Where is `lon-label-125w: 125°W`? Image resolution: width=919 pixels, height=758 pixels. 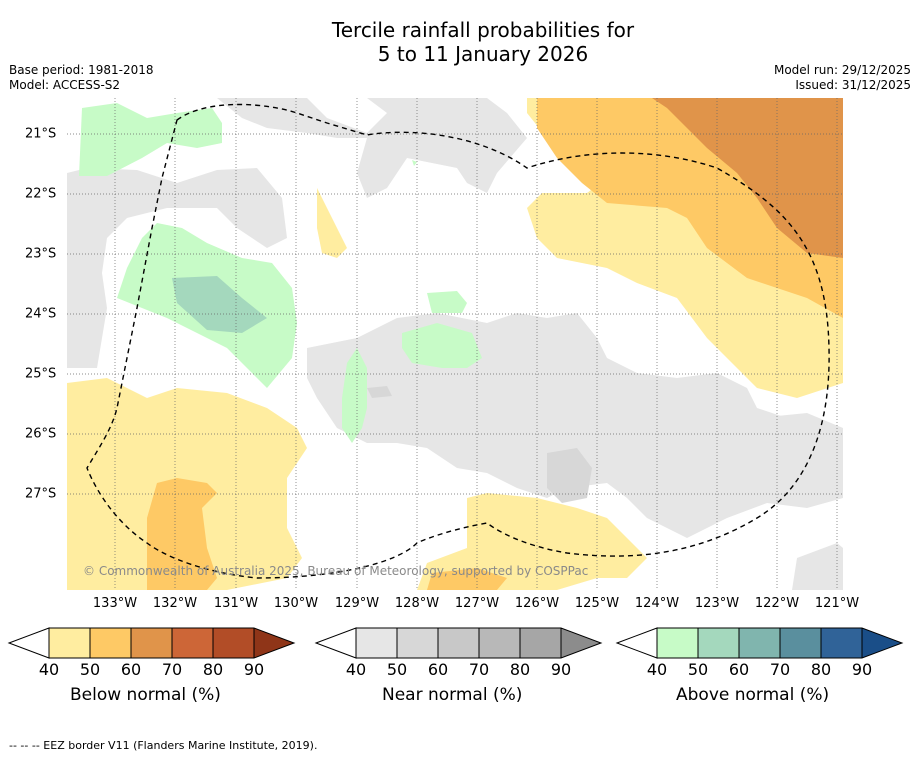
lon-label-125w: 125°W is located at coordinates (597, 603).